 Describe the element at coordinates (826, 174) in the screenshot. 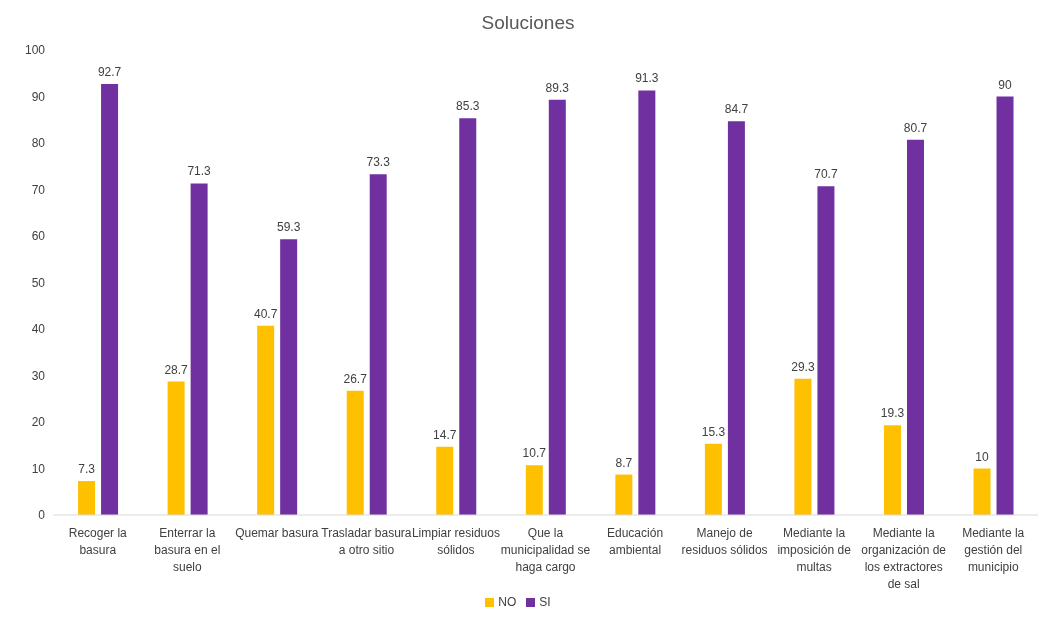

I see `data-label: 70.7` at that location.